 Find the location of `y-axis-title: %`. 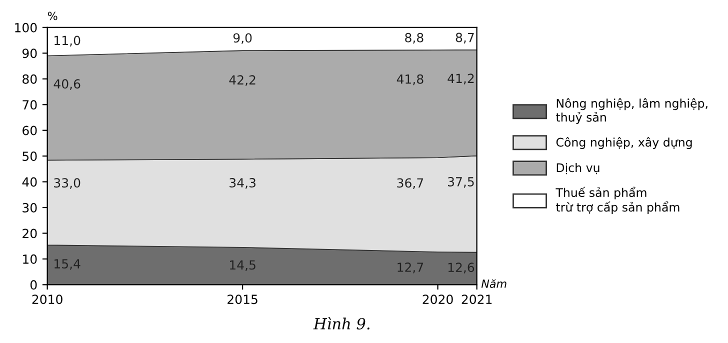

y-axis-title: % is located at coordinates (53, 16).